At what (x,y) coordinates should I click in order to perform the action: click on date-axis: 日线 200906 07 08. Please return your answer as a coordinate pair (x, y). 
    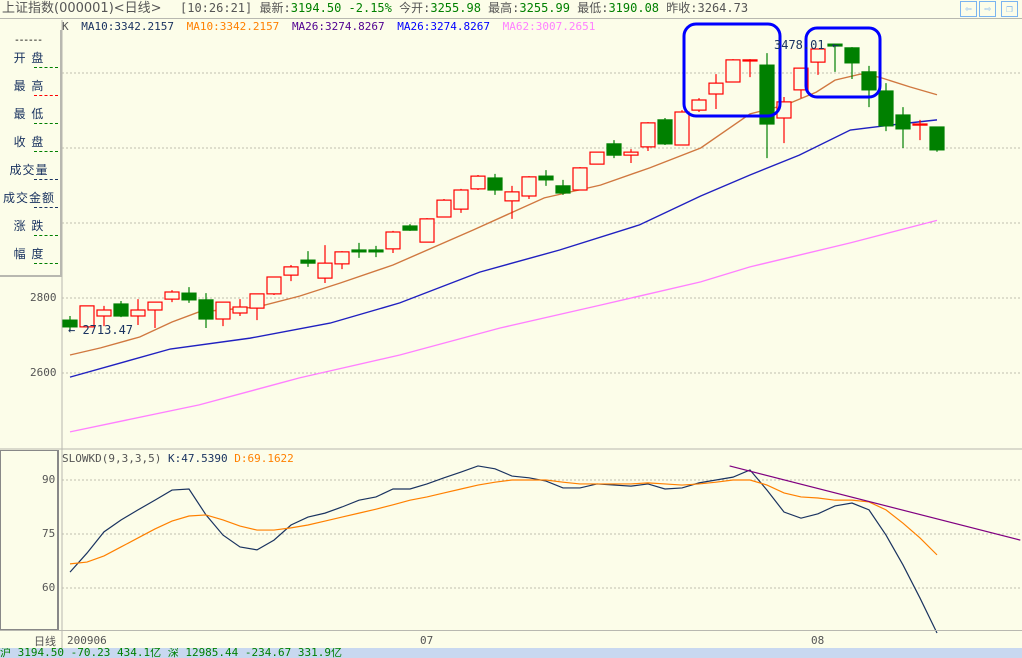
    Looking at the image, I should click on (511, 639).